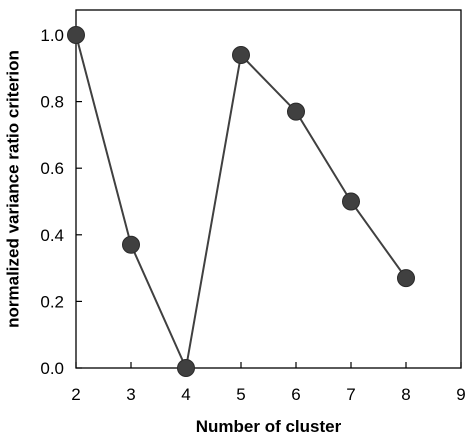 This screenshot has height=437, width=474. What do you see at coordinates (350, 394) in the screenshot?
I see `x-tick-label: 7` at bounding box center [350, 394].